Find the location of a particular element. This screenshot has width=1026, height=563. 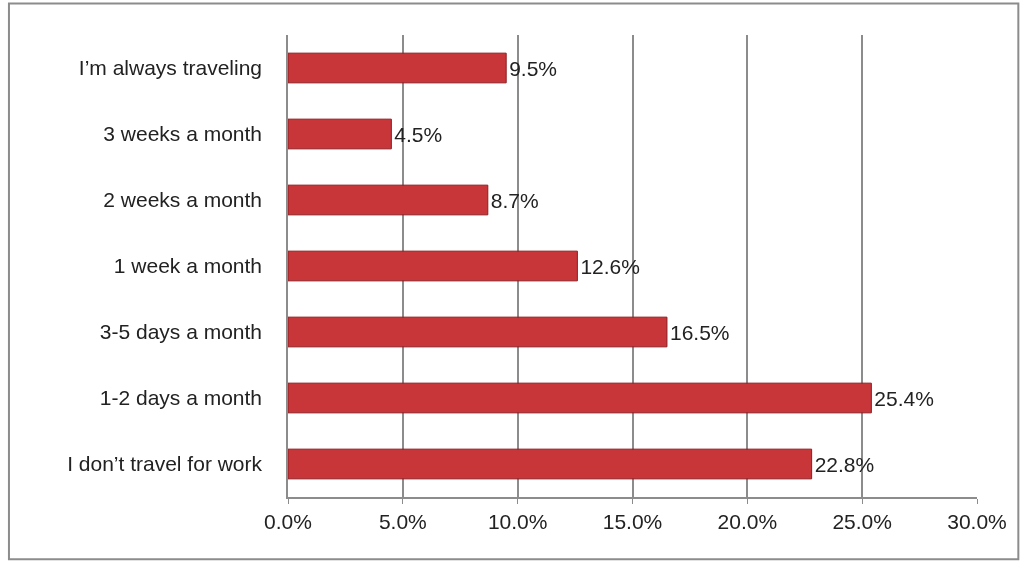

y-tick-label: 1 week a month is located at coordinates (188, 266).